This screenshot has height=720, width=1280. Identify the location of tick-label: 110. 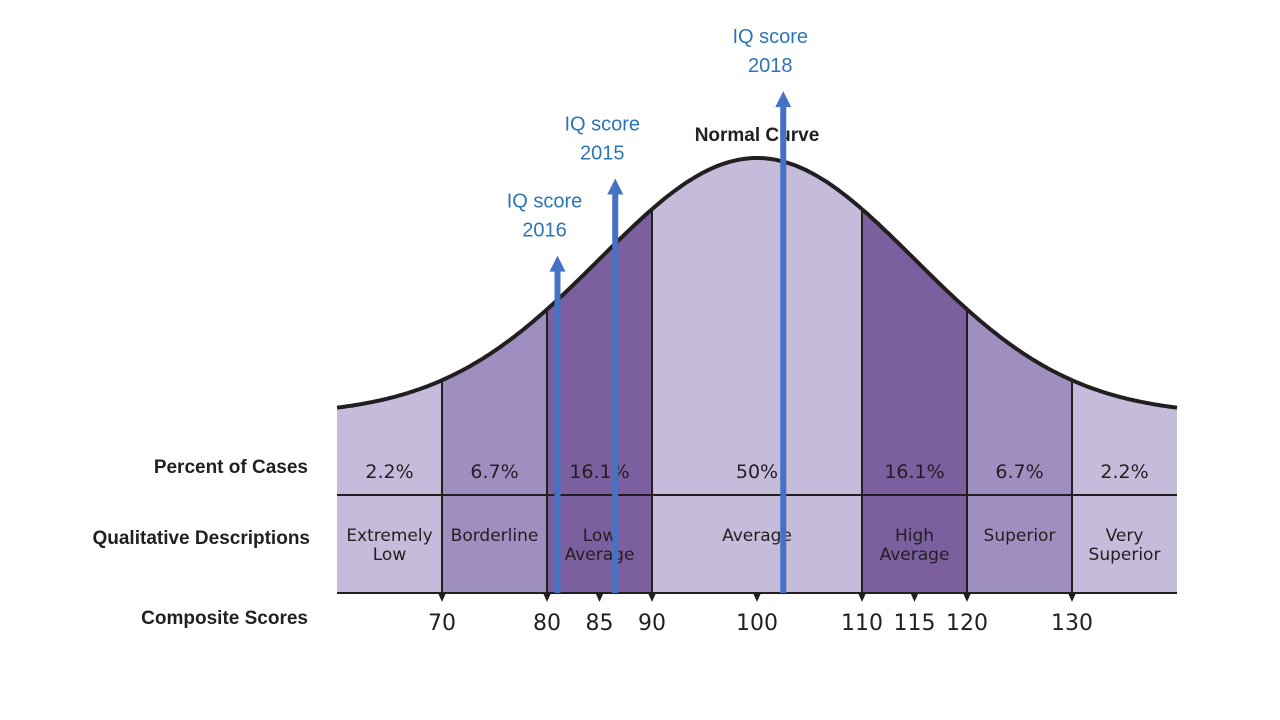
(862, 623).